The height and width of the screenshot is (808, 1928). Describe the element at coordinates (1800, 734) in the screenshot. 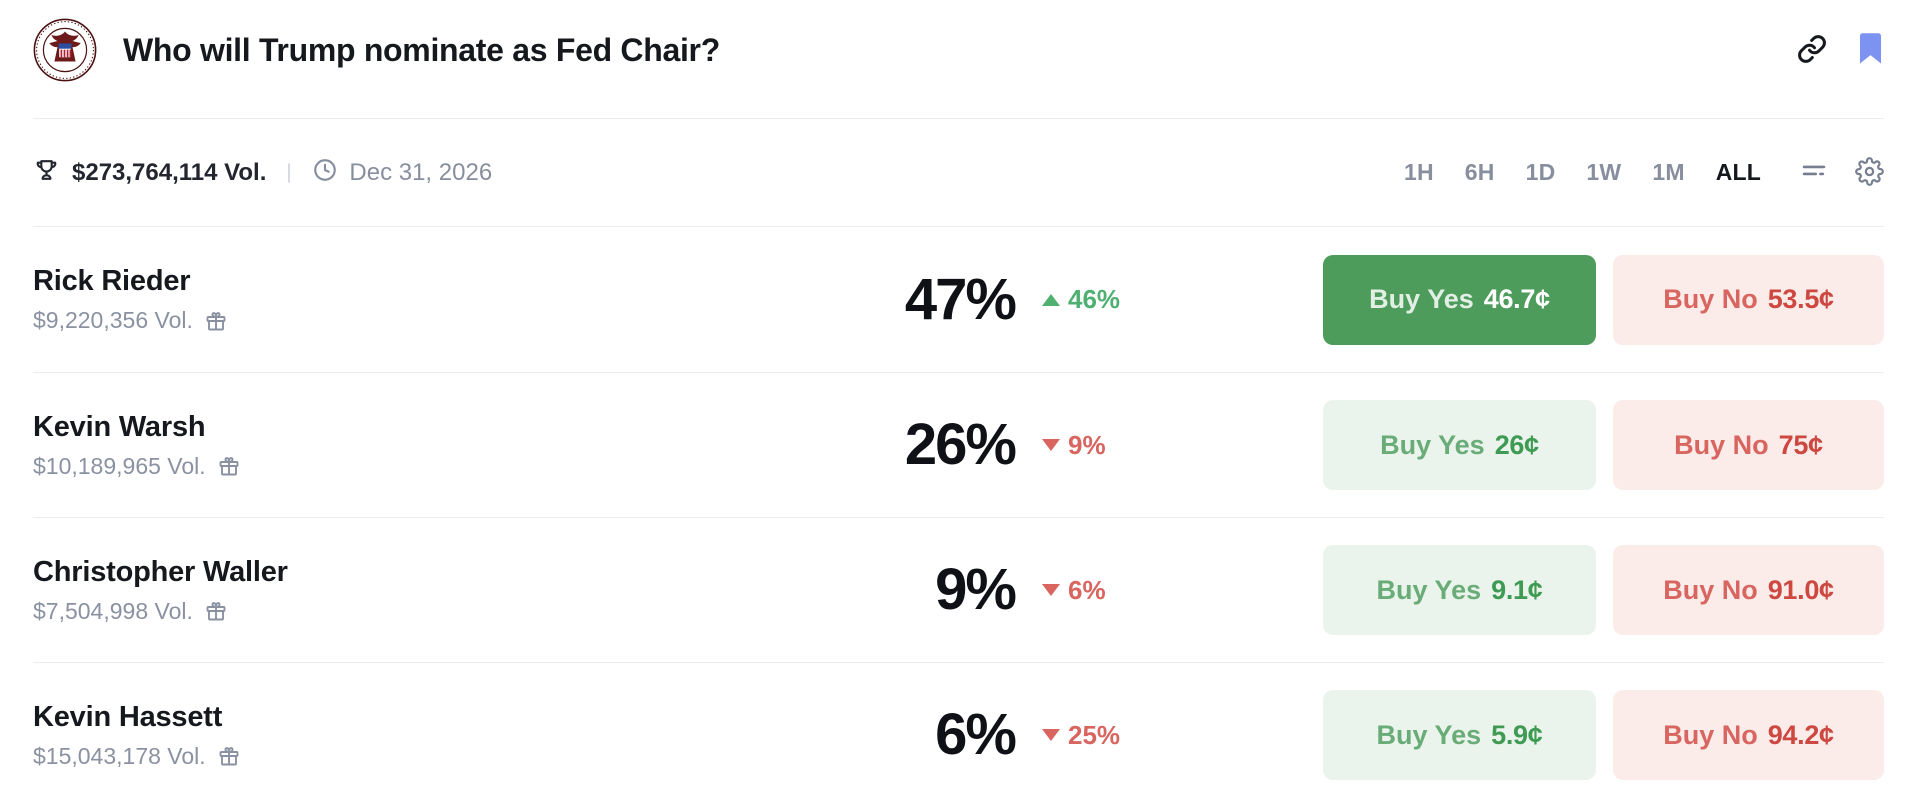

I see `buy-no-price: 94.2¢` at that location.